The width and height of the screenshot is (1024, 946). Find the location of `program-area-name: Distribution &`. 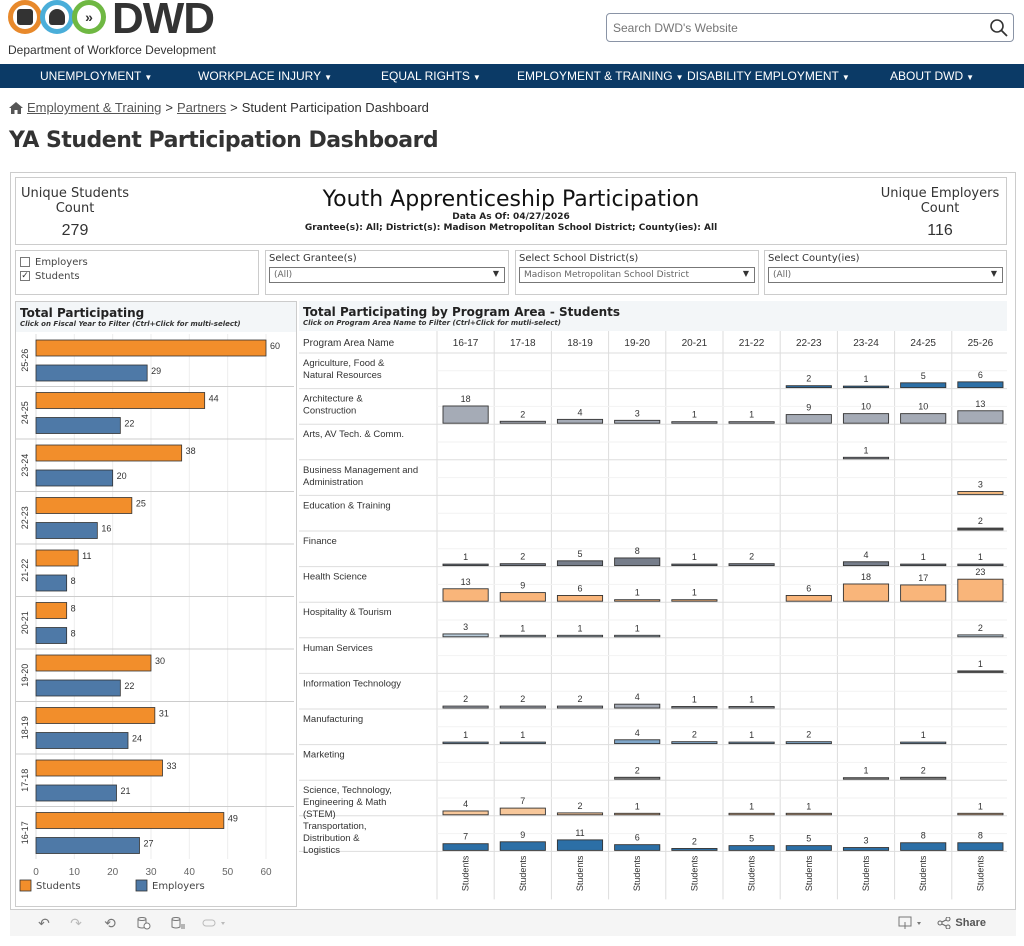

program-area-name: Distribution & is located at coordinates (331, 838).